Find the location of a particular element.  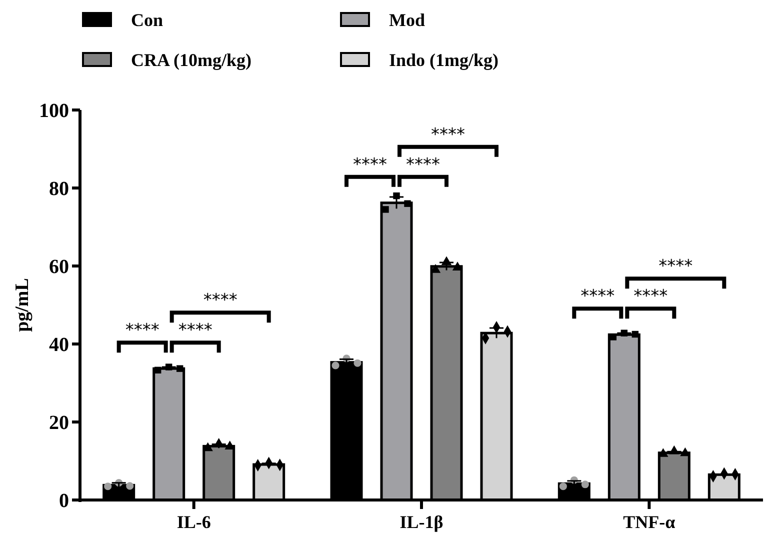

y-tick-label: 100 is located at coordinates (54, 111).